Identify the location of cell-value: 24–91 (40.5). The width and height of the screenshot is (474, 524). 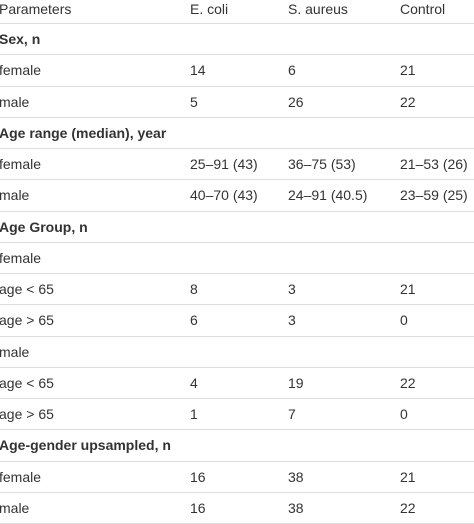
(328, 195).